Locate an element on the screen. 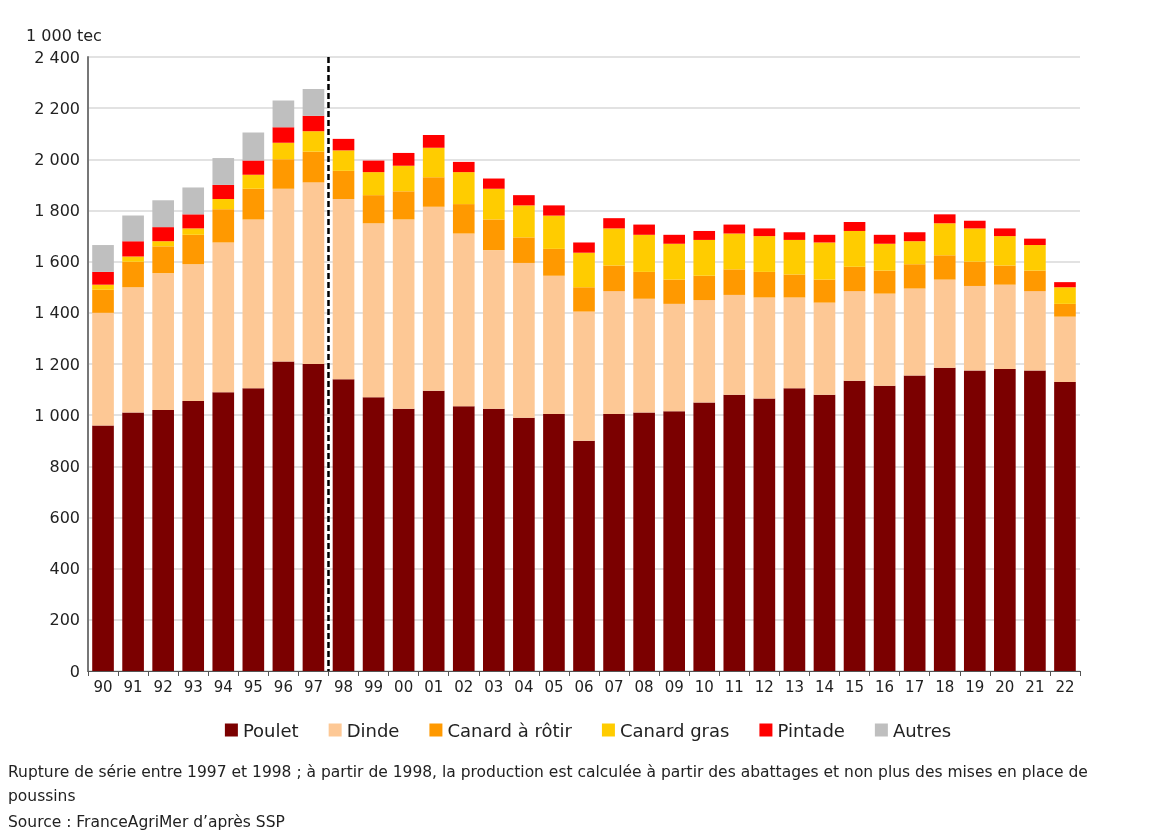 Image resolution: width=1176 pixels, height=832 pixels. y-tick-label: 1 800 is located at coordinates (57, 210).